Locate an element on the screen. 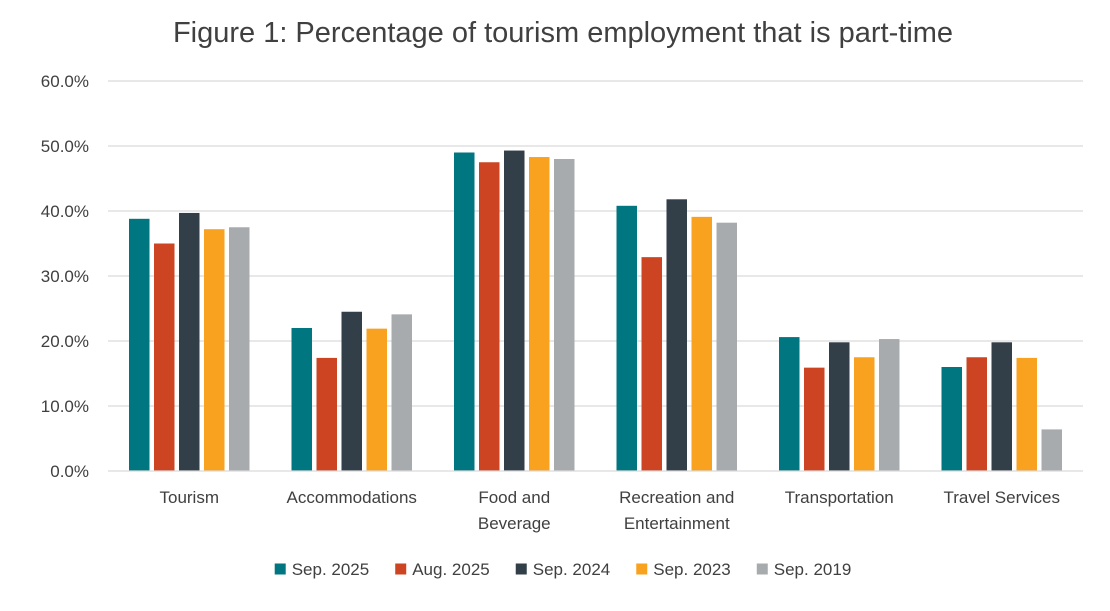 The image size is (1110, 611). legend-label: Sep. 2019 is located at coordinates (813, 569).